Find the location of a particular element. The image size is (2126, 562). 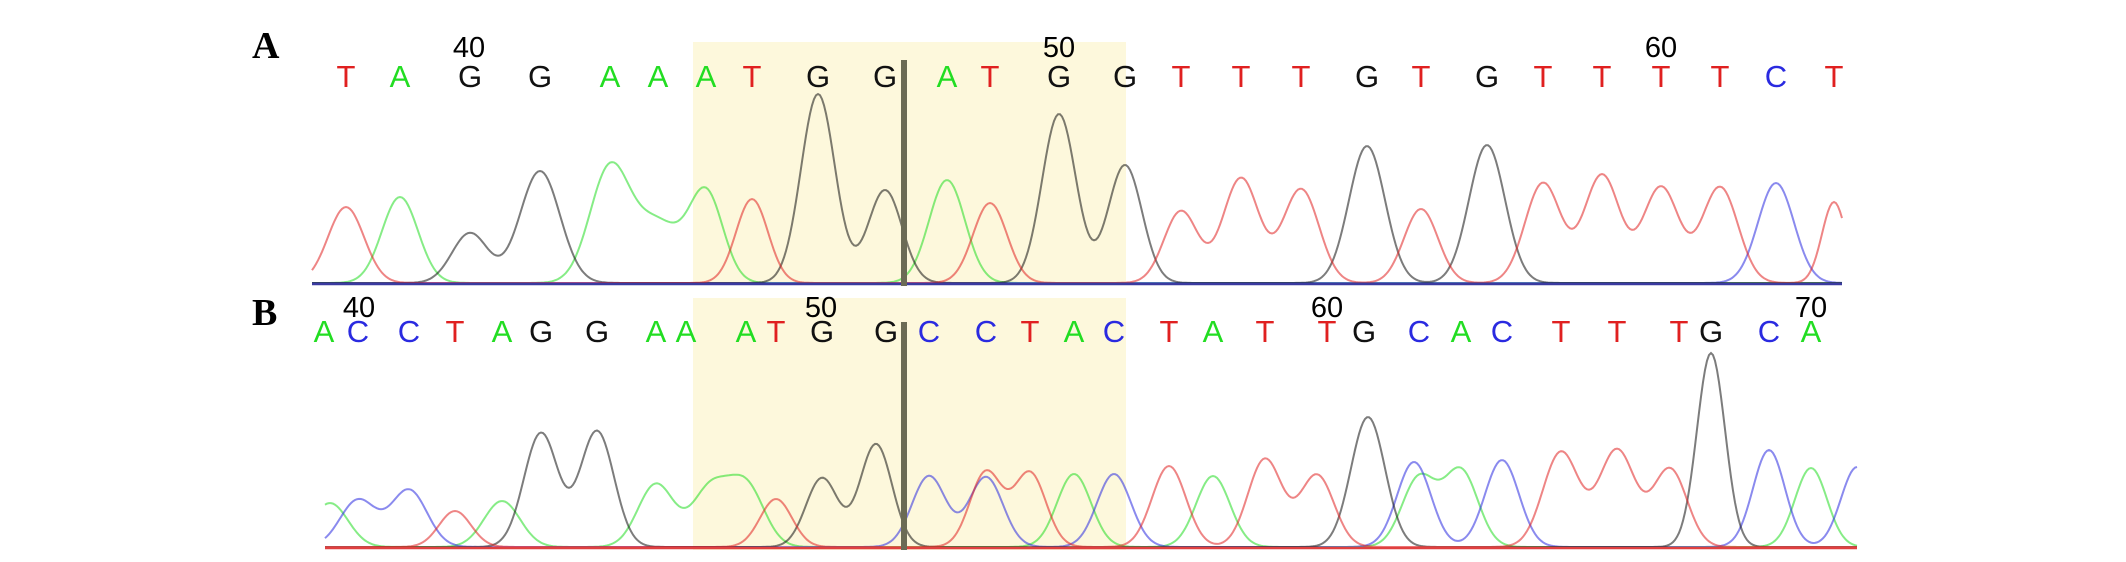

cut-site-line-b is located at coordinates (904, 436).